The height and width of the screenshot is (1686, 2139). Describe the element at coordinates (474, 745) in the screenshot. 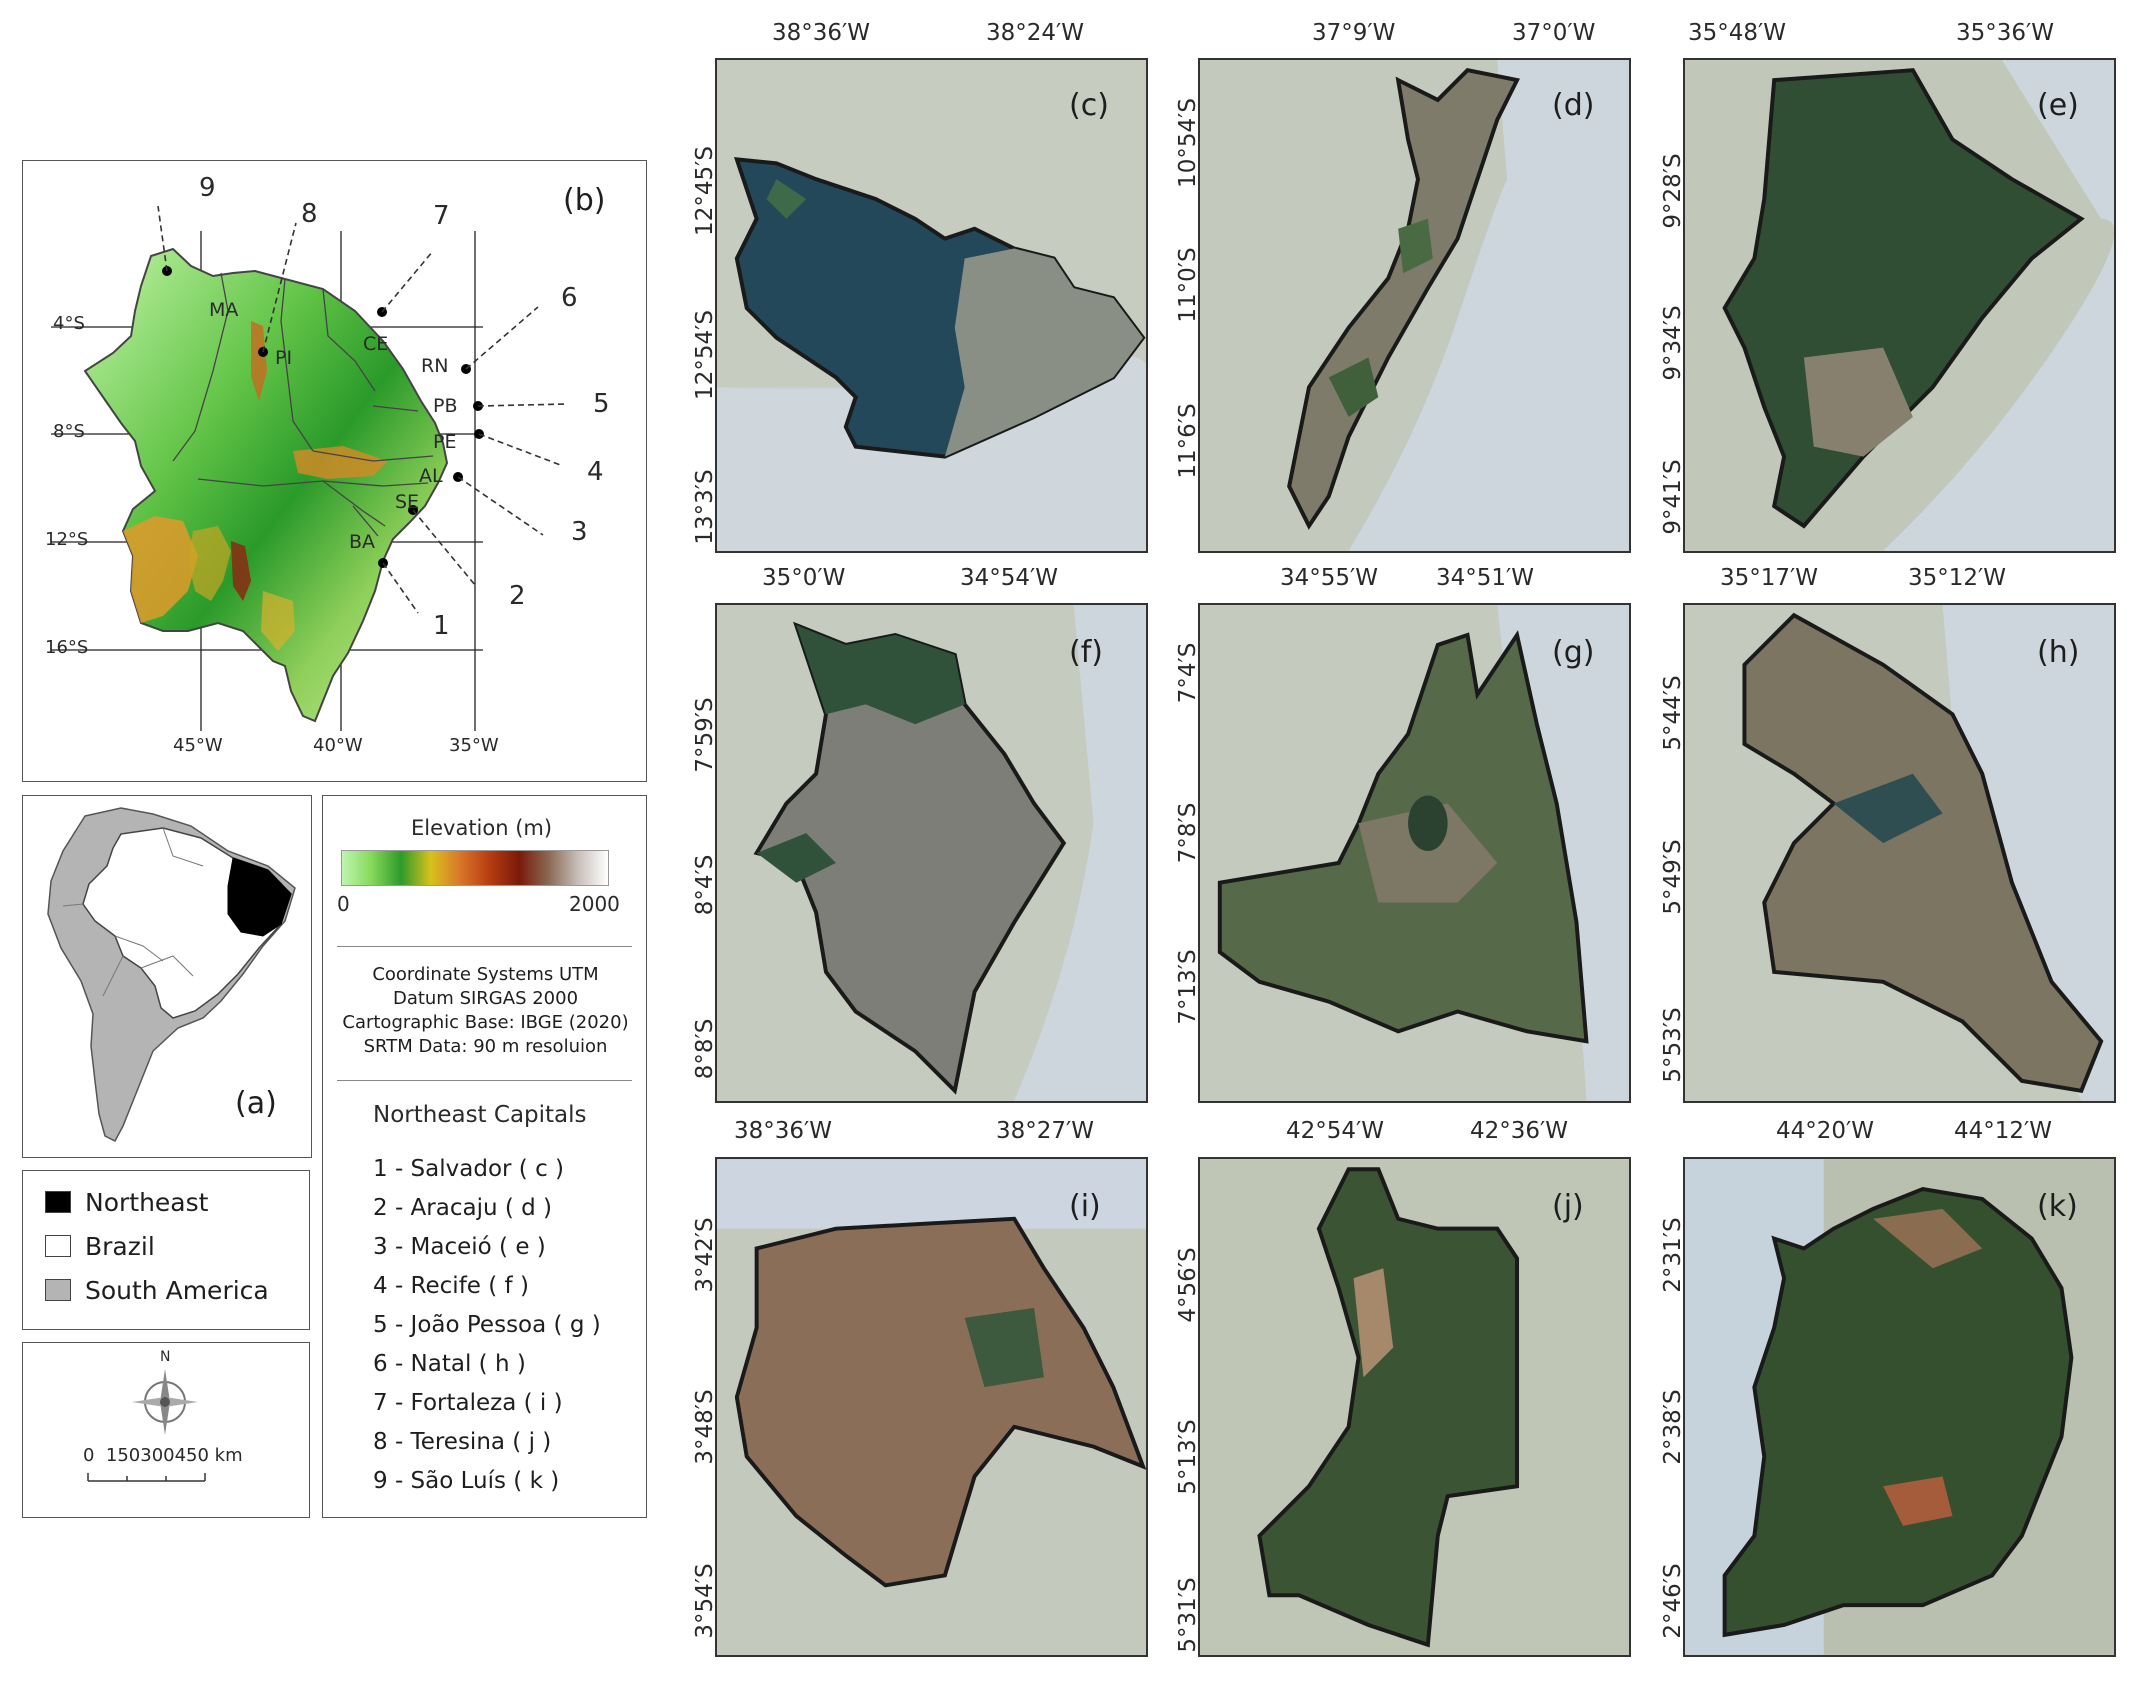

I see `lon-label-35w: 35°W` at that location.